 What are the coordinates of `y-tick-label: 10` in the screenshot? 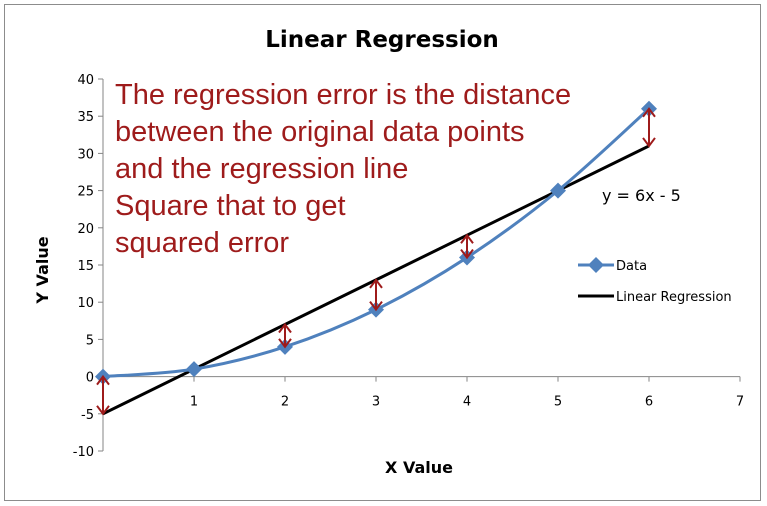 It's located at (85, 303).